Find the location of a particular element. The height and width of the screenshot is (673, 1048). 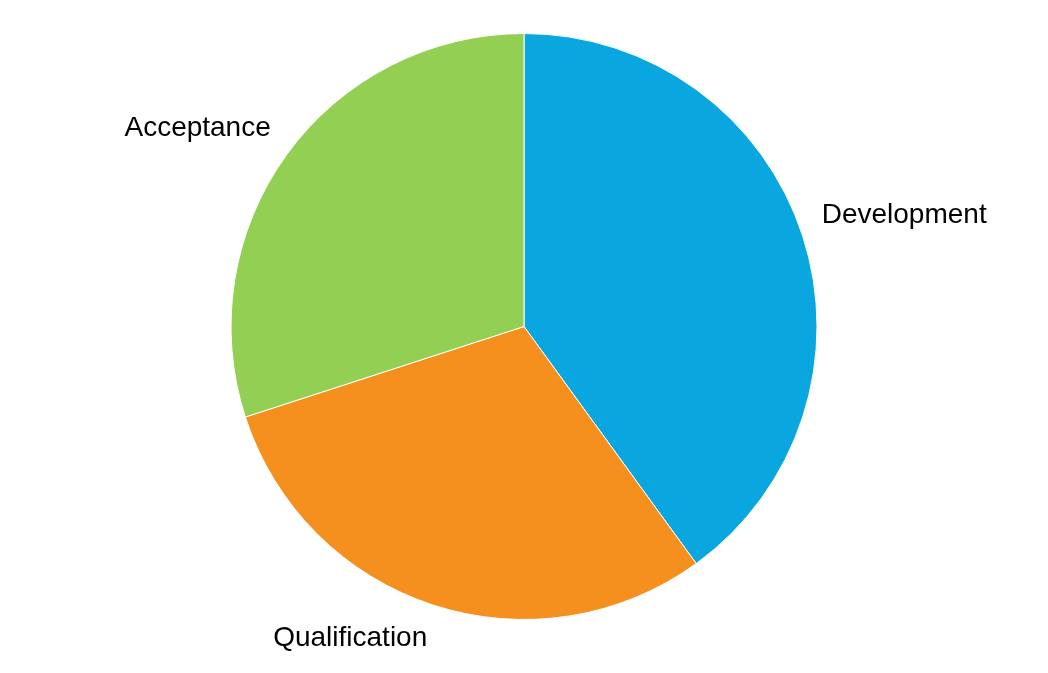

slice-label: Development is located at coordinates (904, 214).